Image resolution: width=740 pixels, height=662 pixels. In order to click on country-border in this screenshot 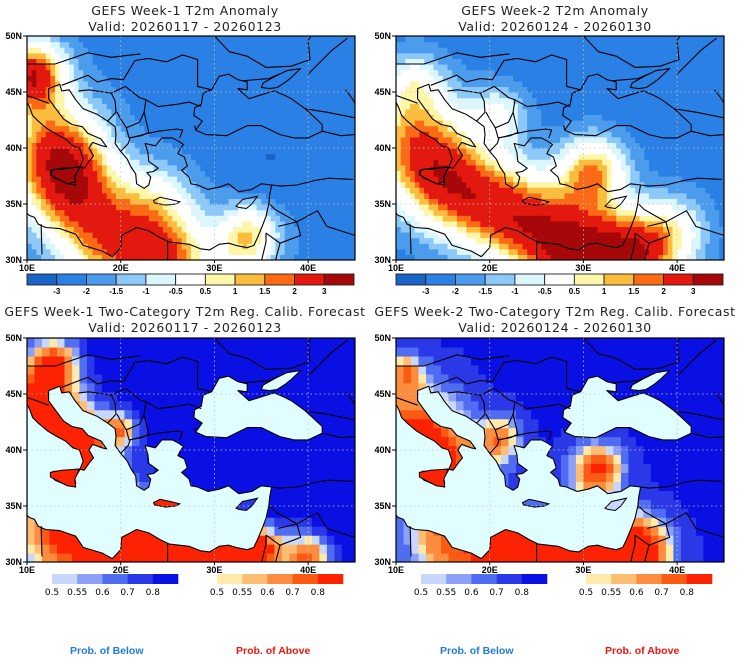, I will do `click(350, 96)`.